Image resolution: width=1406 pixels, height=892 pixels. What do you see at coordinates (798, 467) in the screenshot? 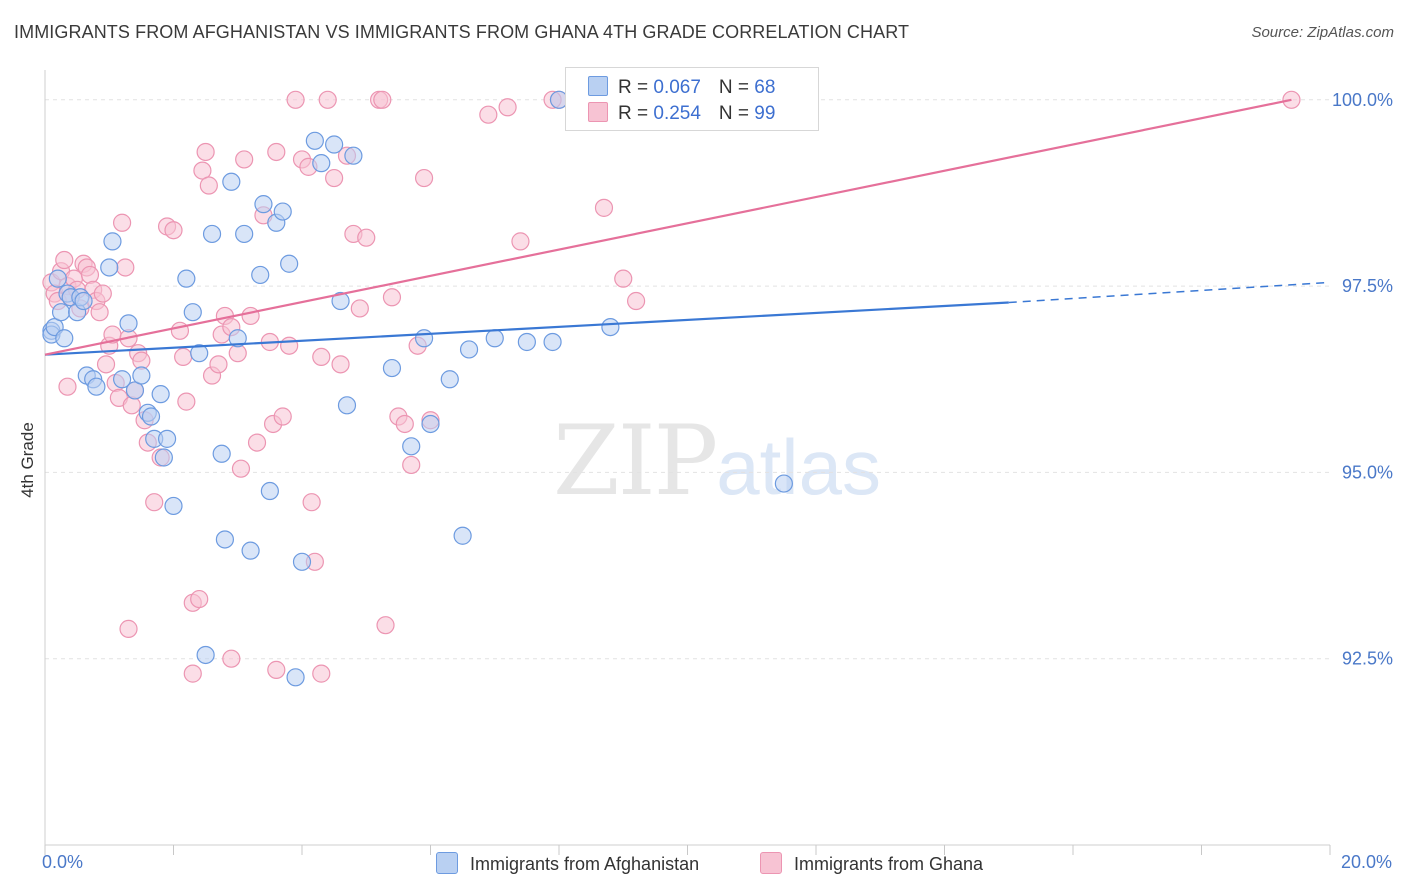
I see `watermark-atlas: atlas` at bounding box center [798, 467].